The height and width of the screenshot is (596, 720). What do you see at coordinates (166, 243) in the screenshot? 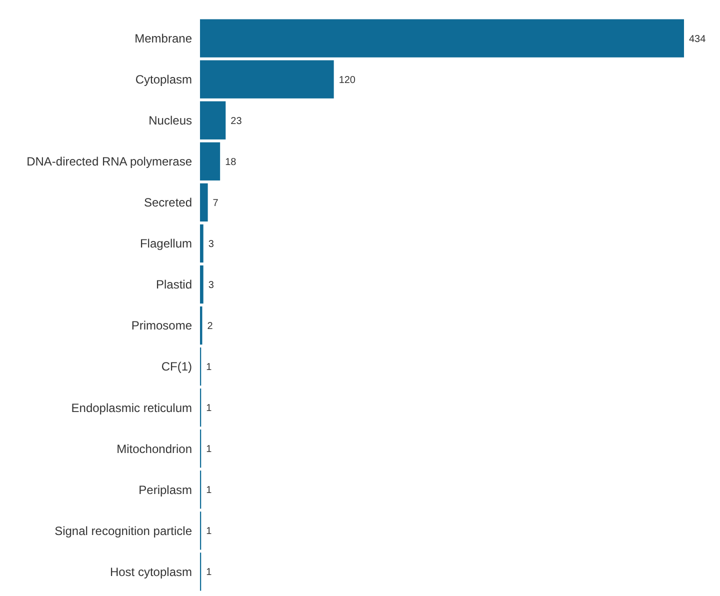
I see `y-tick-label: Flagellum` at bounding box center [166, 243].